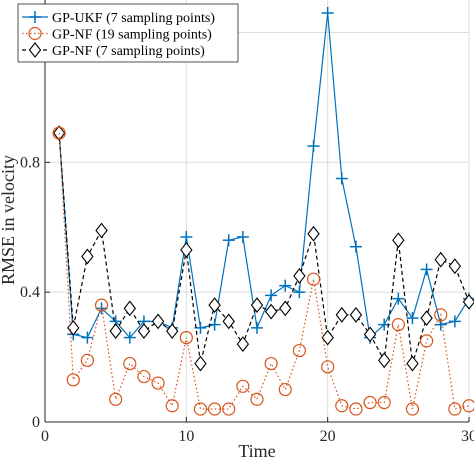  What do you see at coordinates (128, 51) in the screenshot?
I see `legend-label: GP-NF (7 sampling points)` at bounding box center [128, 51].